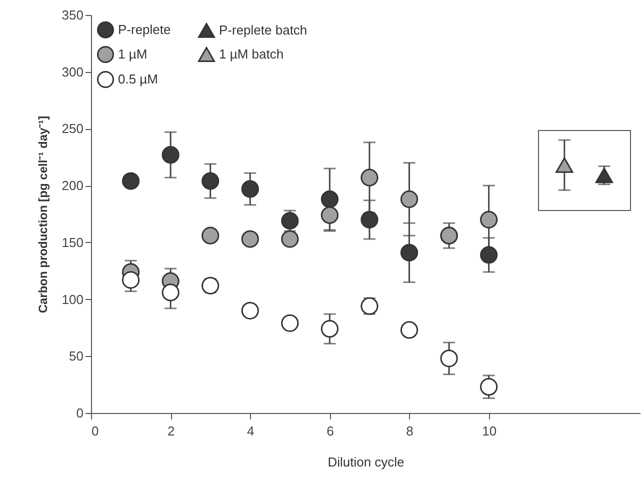 The image size is (642, 485). I want to click on legend-label: P-replete, so click(144, 29).